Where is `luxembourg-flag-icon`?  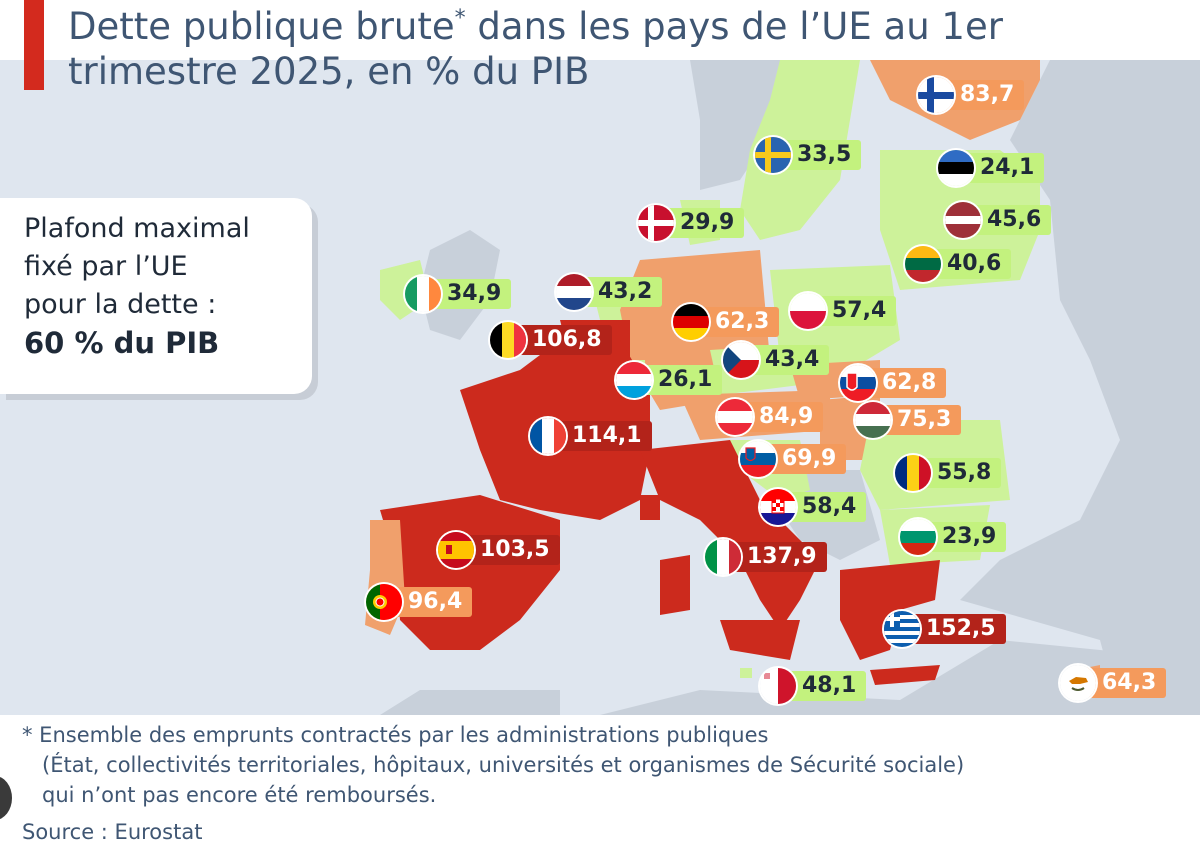 luxembourg-flag-icon is located at coordinates (634, 380).